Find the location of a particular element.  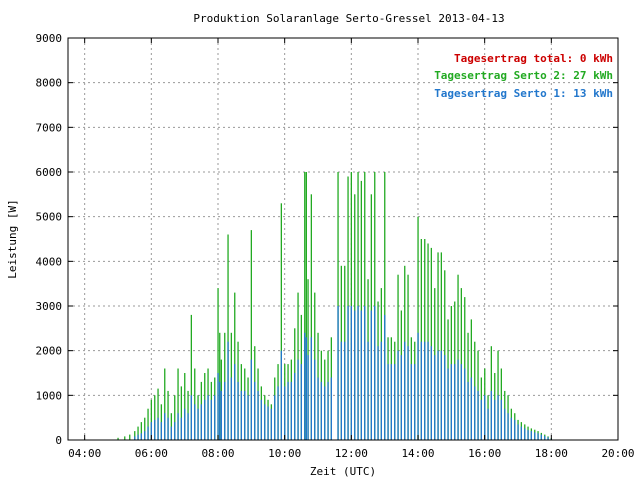

y-tick-label: 2000 is located at coordinates (49, 351).